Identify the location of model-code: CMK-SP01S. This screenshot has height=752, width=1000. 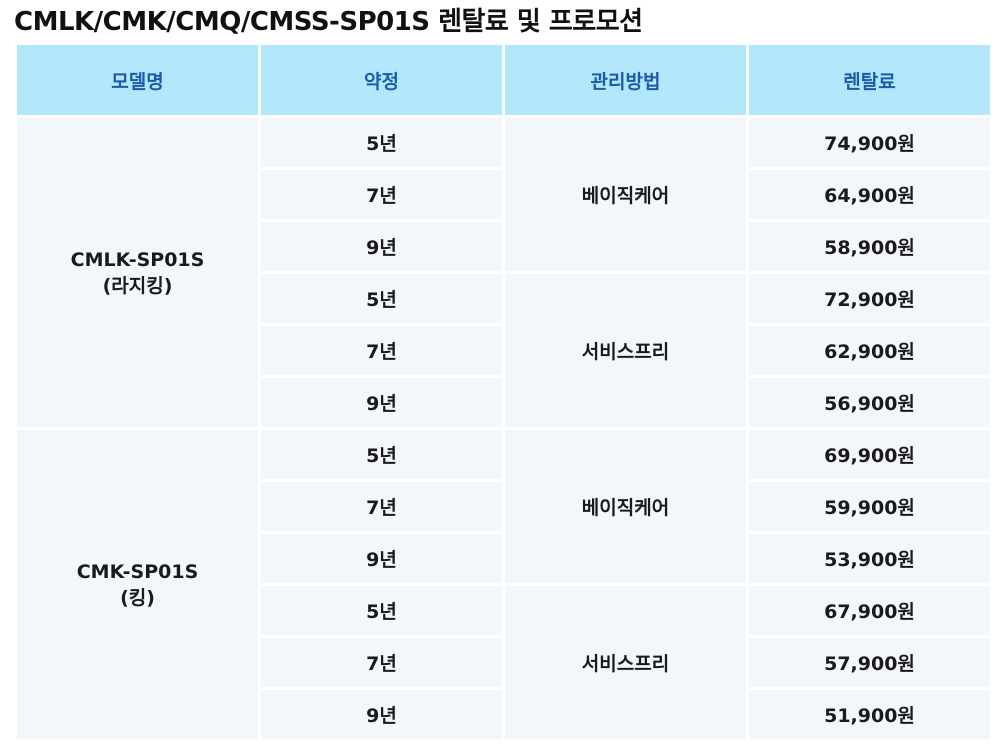
(137, 571).